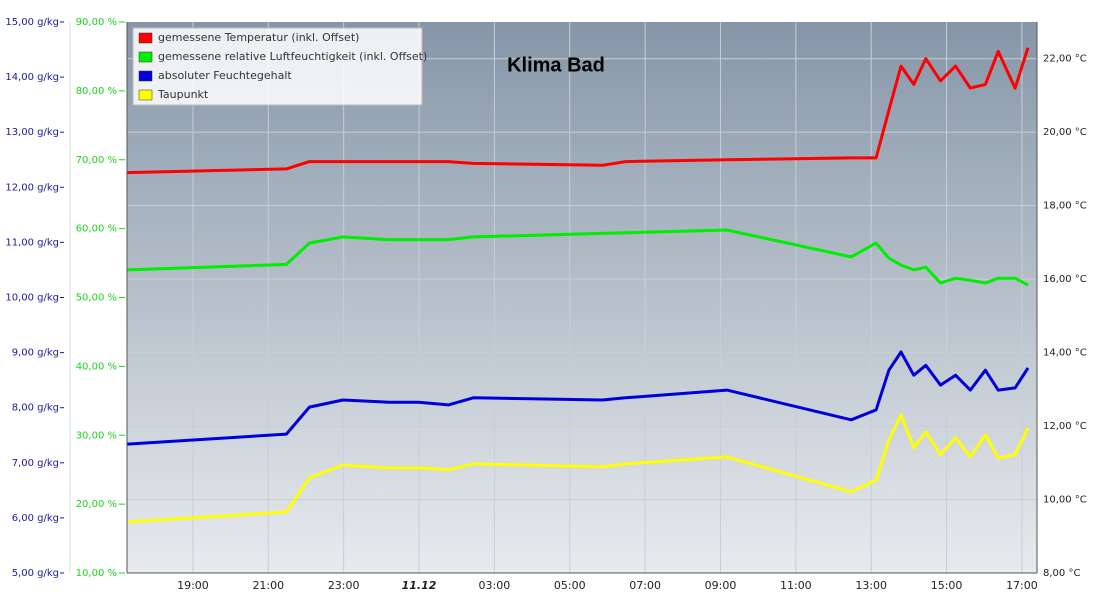 Image resolution: width=1094 pixels, height=609 pixels. What do you see at coordinates (35, 573) in the screenshot?
I see `y-tick-label: 5,00 g/kg` at bounding box center [35, 573].